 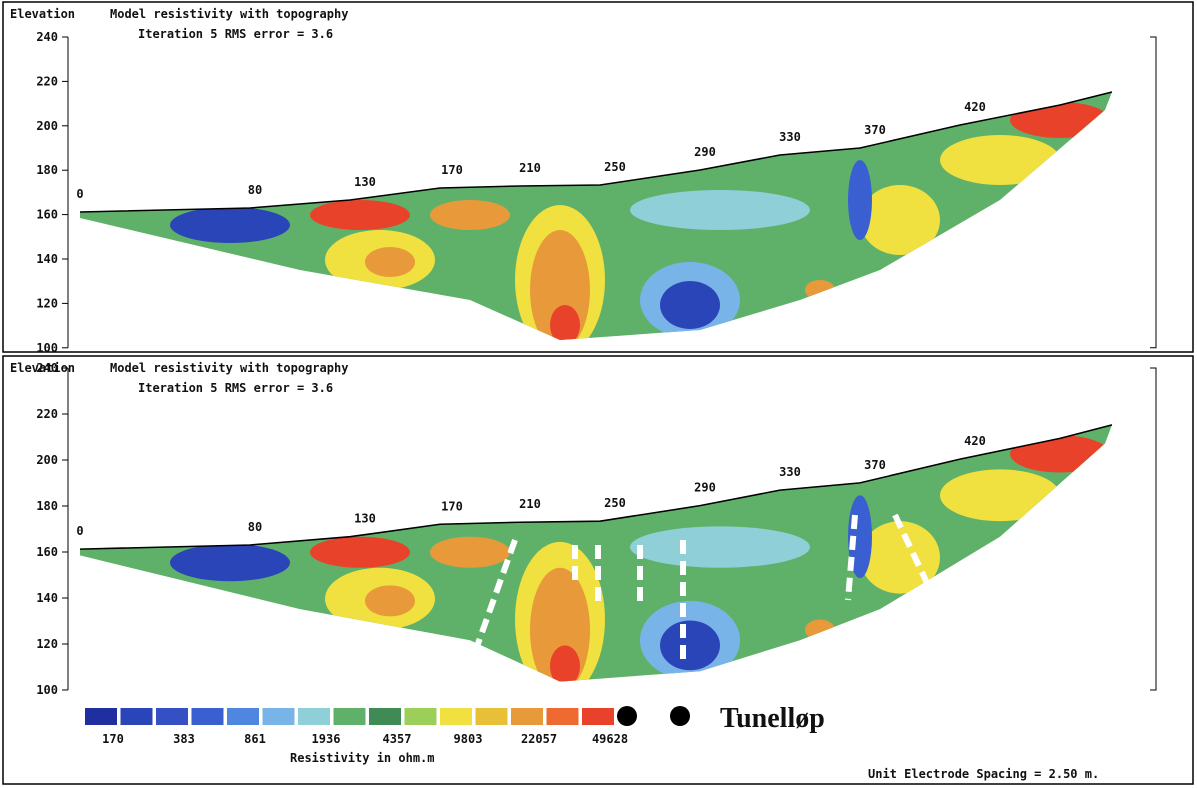 I want to click on legend-value: 22057, so click(x=539, y=739).